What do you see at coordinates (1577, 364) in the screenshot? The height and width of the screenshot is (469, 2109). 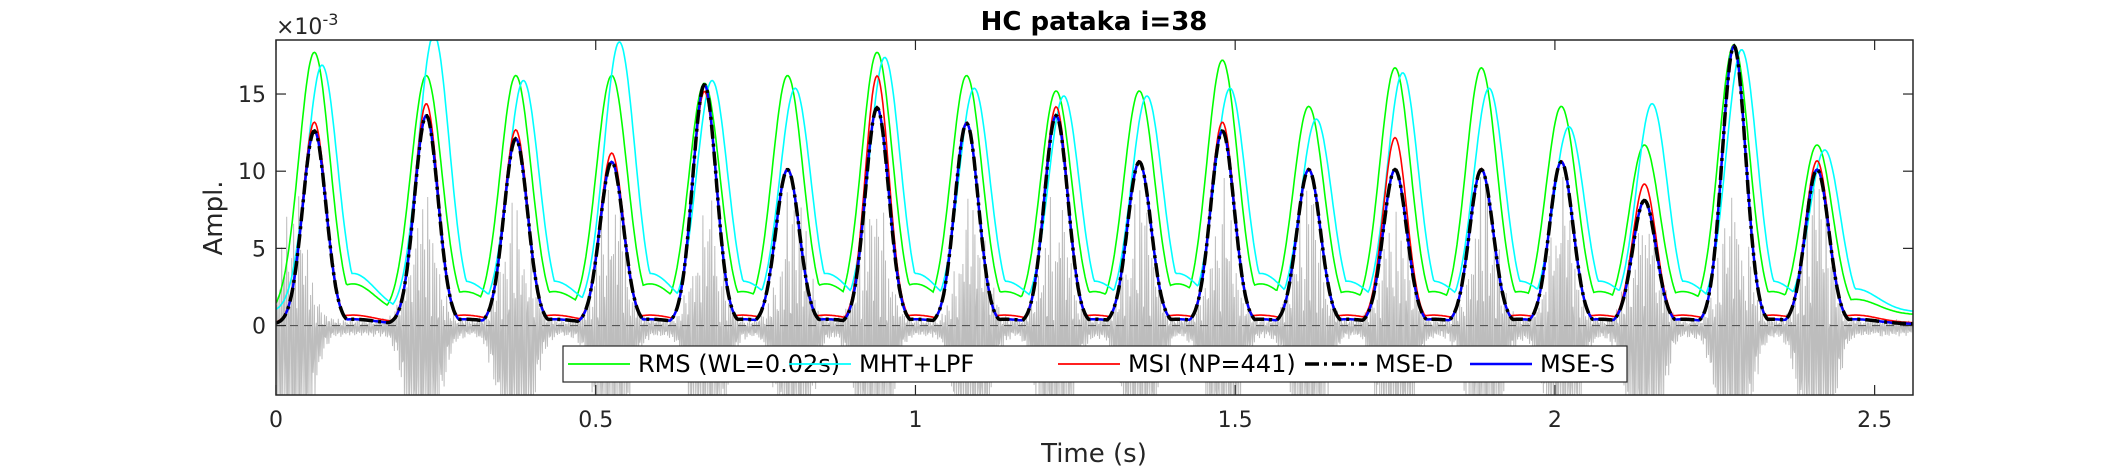 I see `legend-label: MSE-S` at bounding box center [1577, 364].